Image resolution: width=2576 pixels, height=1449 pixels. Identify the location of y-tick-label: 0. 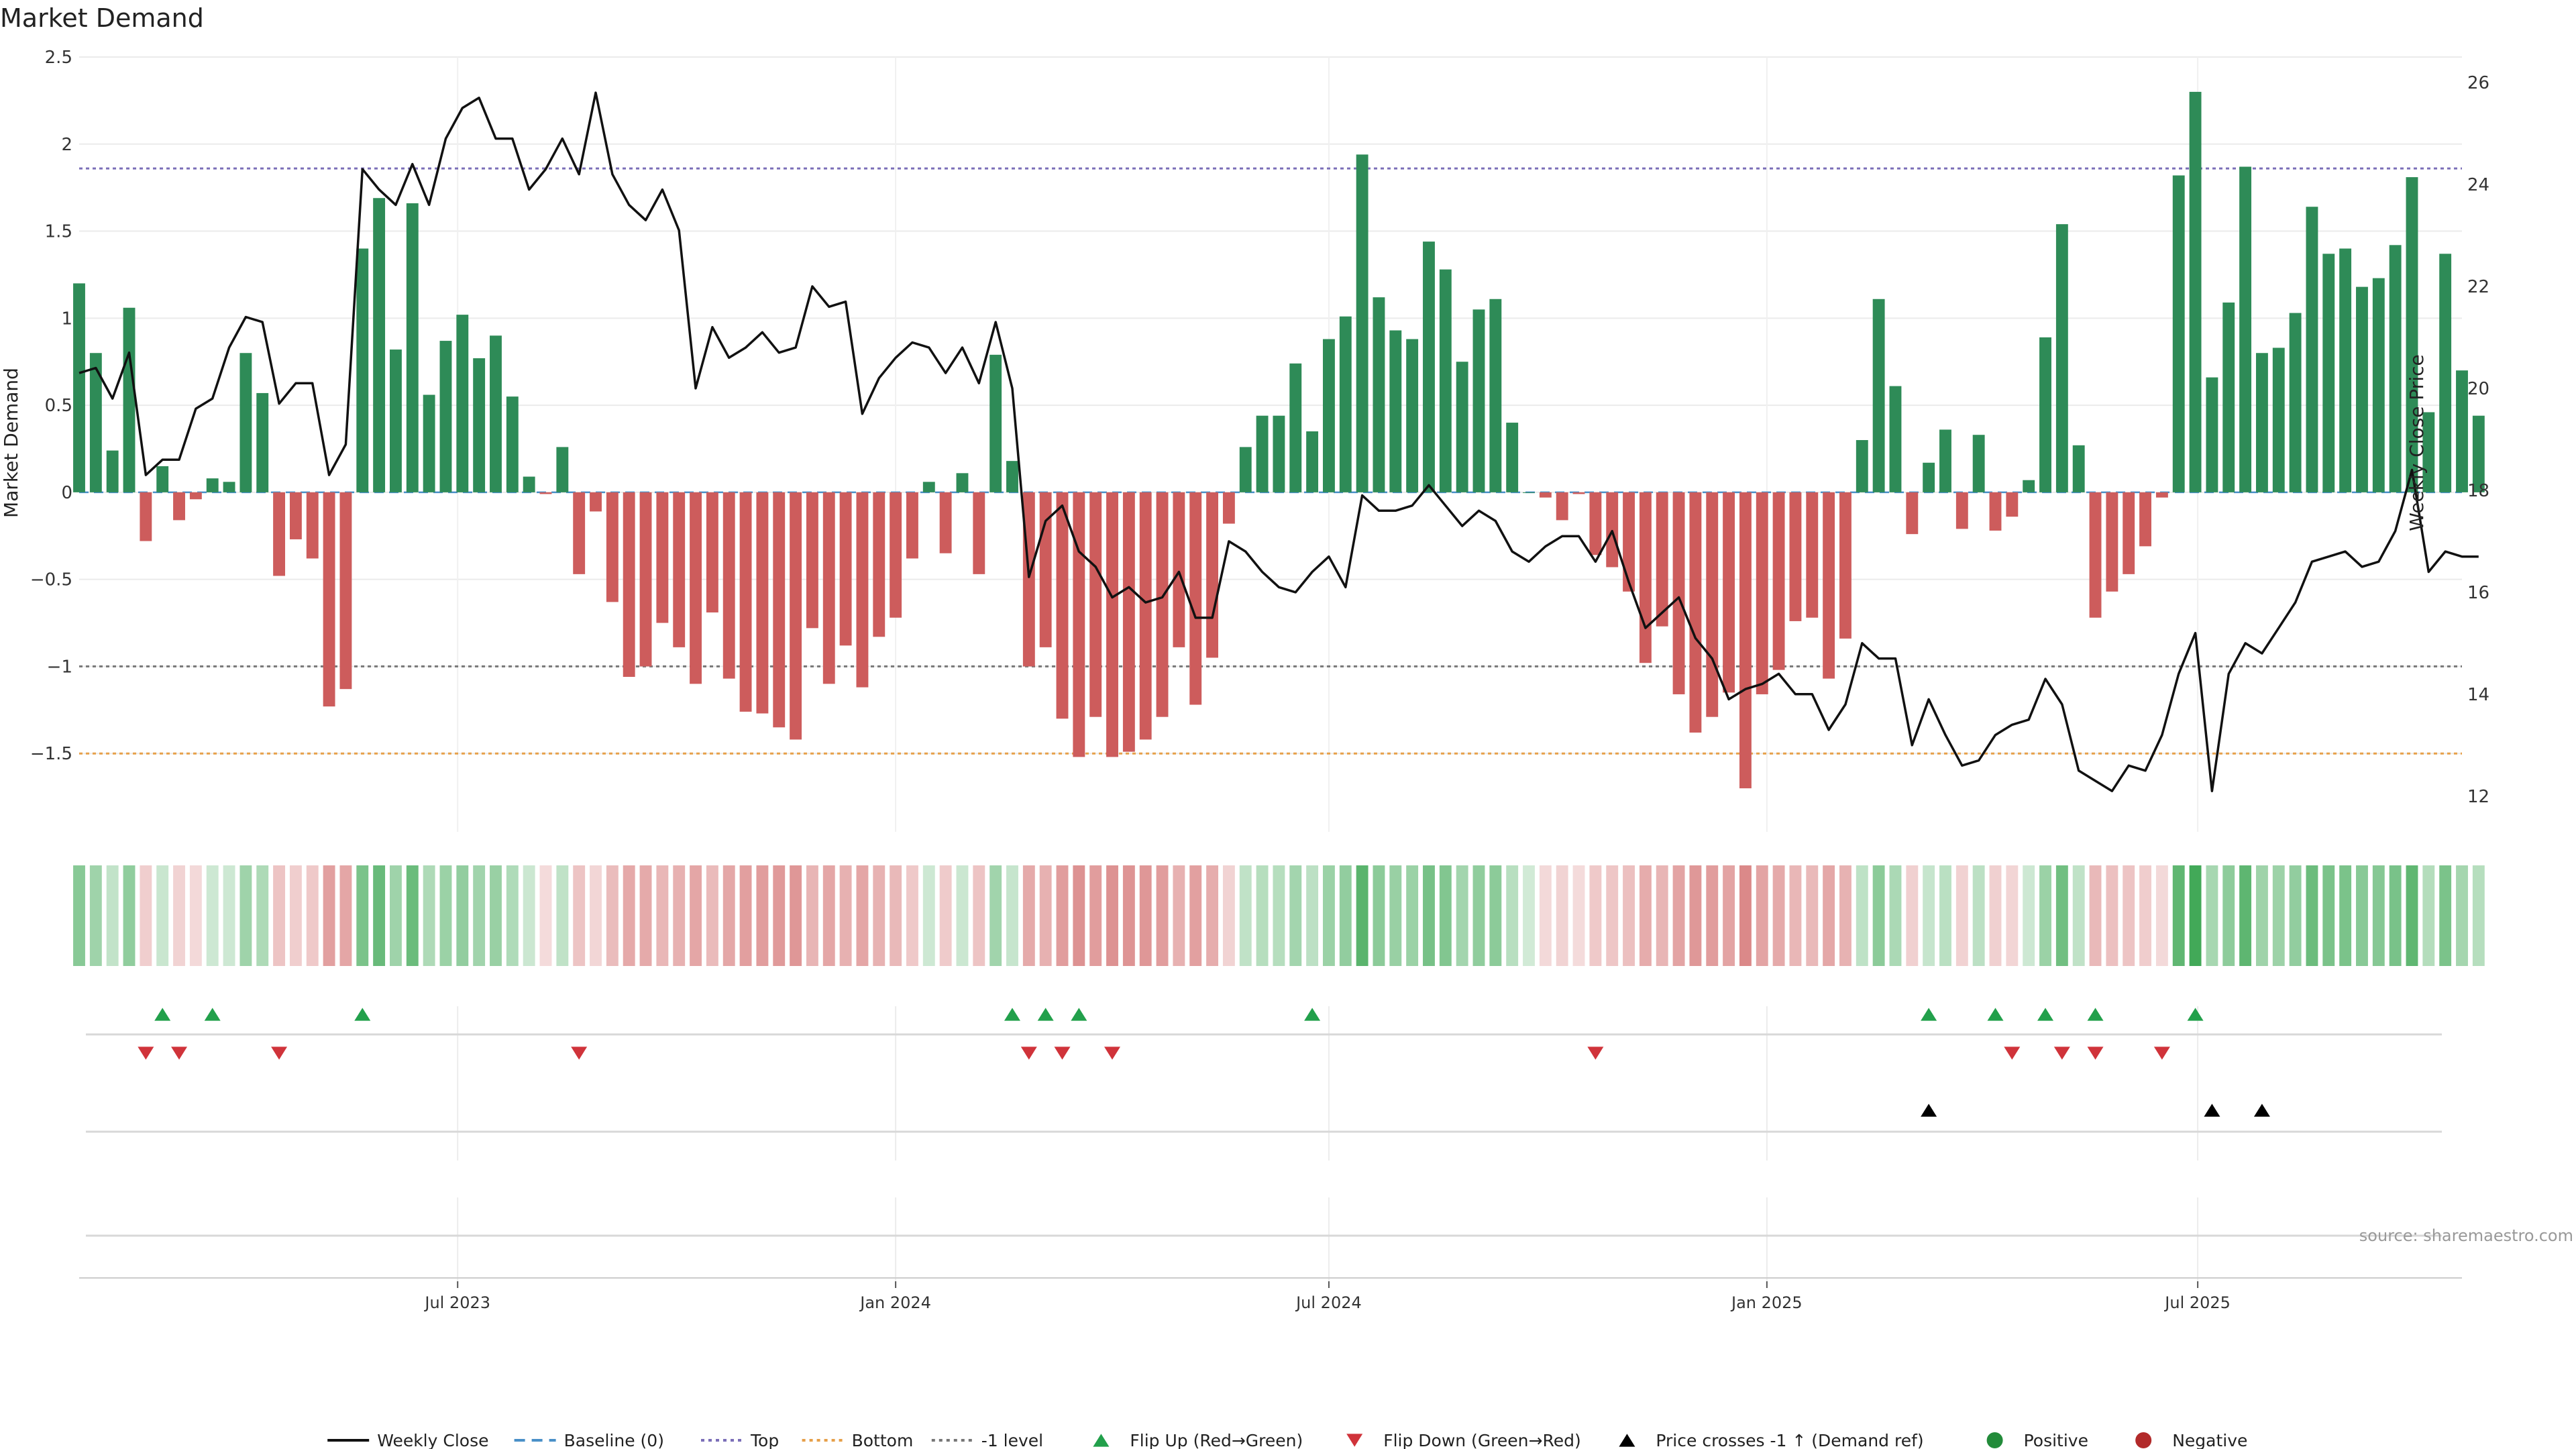
(66, 493).